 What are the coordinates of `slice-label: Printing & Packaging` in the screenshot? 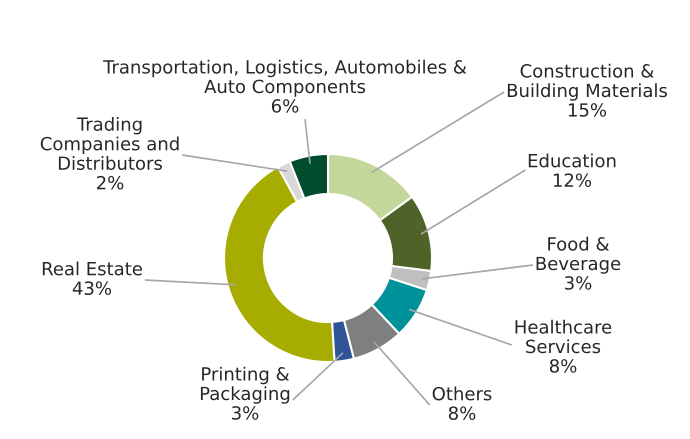 It's located at (245, 385).